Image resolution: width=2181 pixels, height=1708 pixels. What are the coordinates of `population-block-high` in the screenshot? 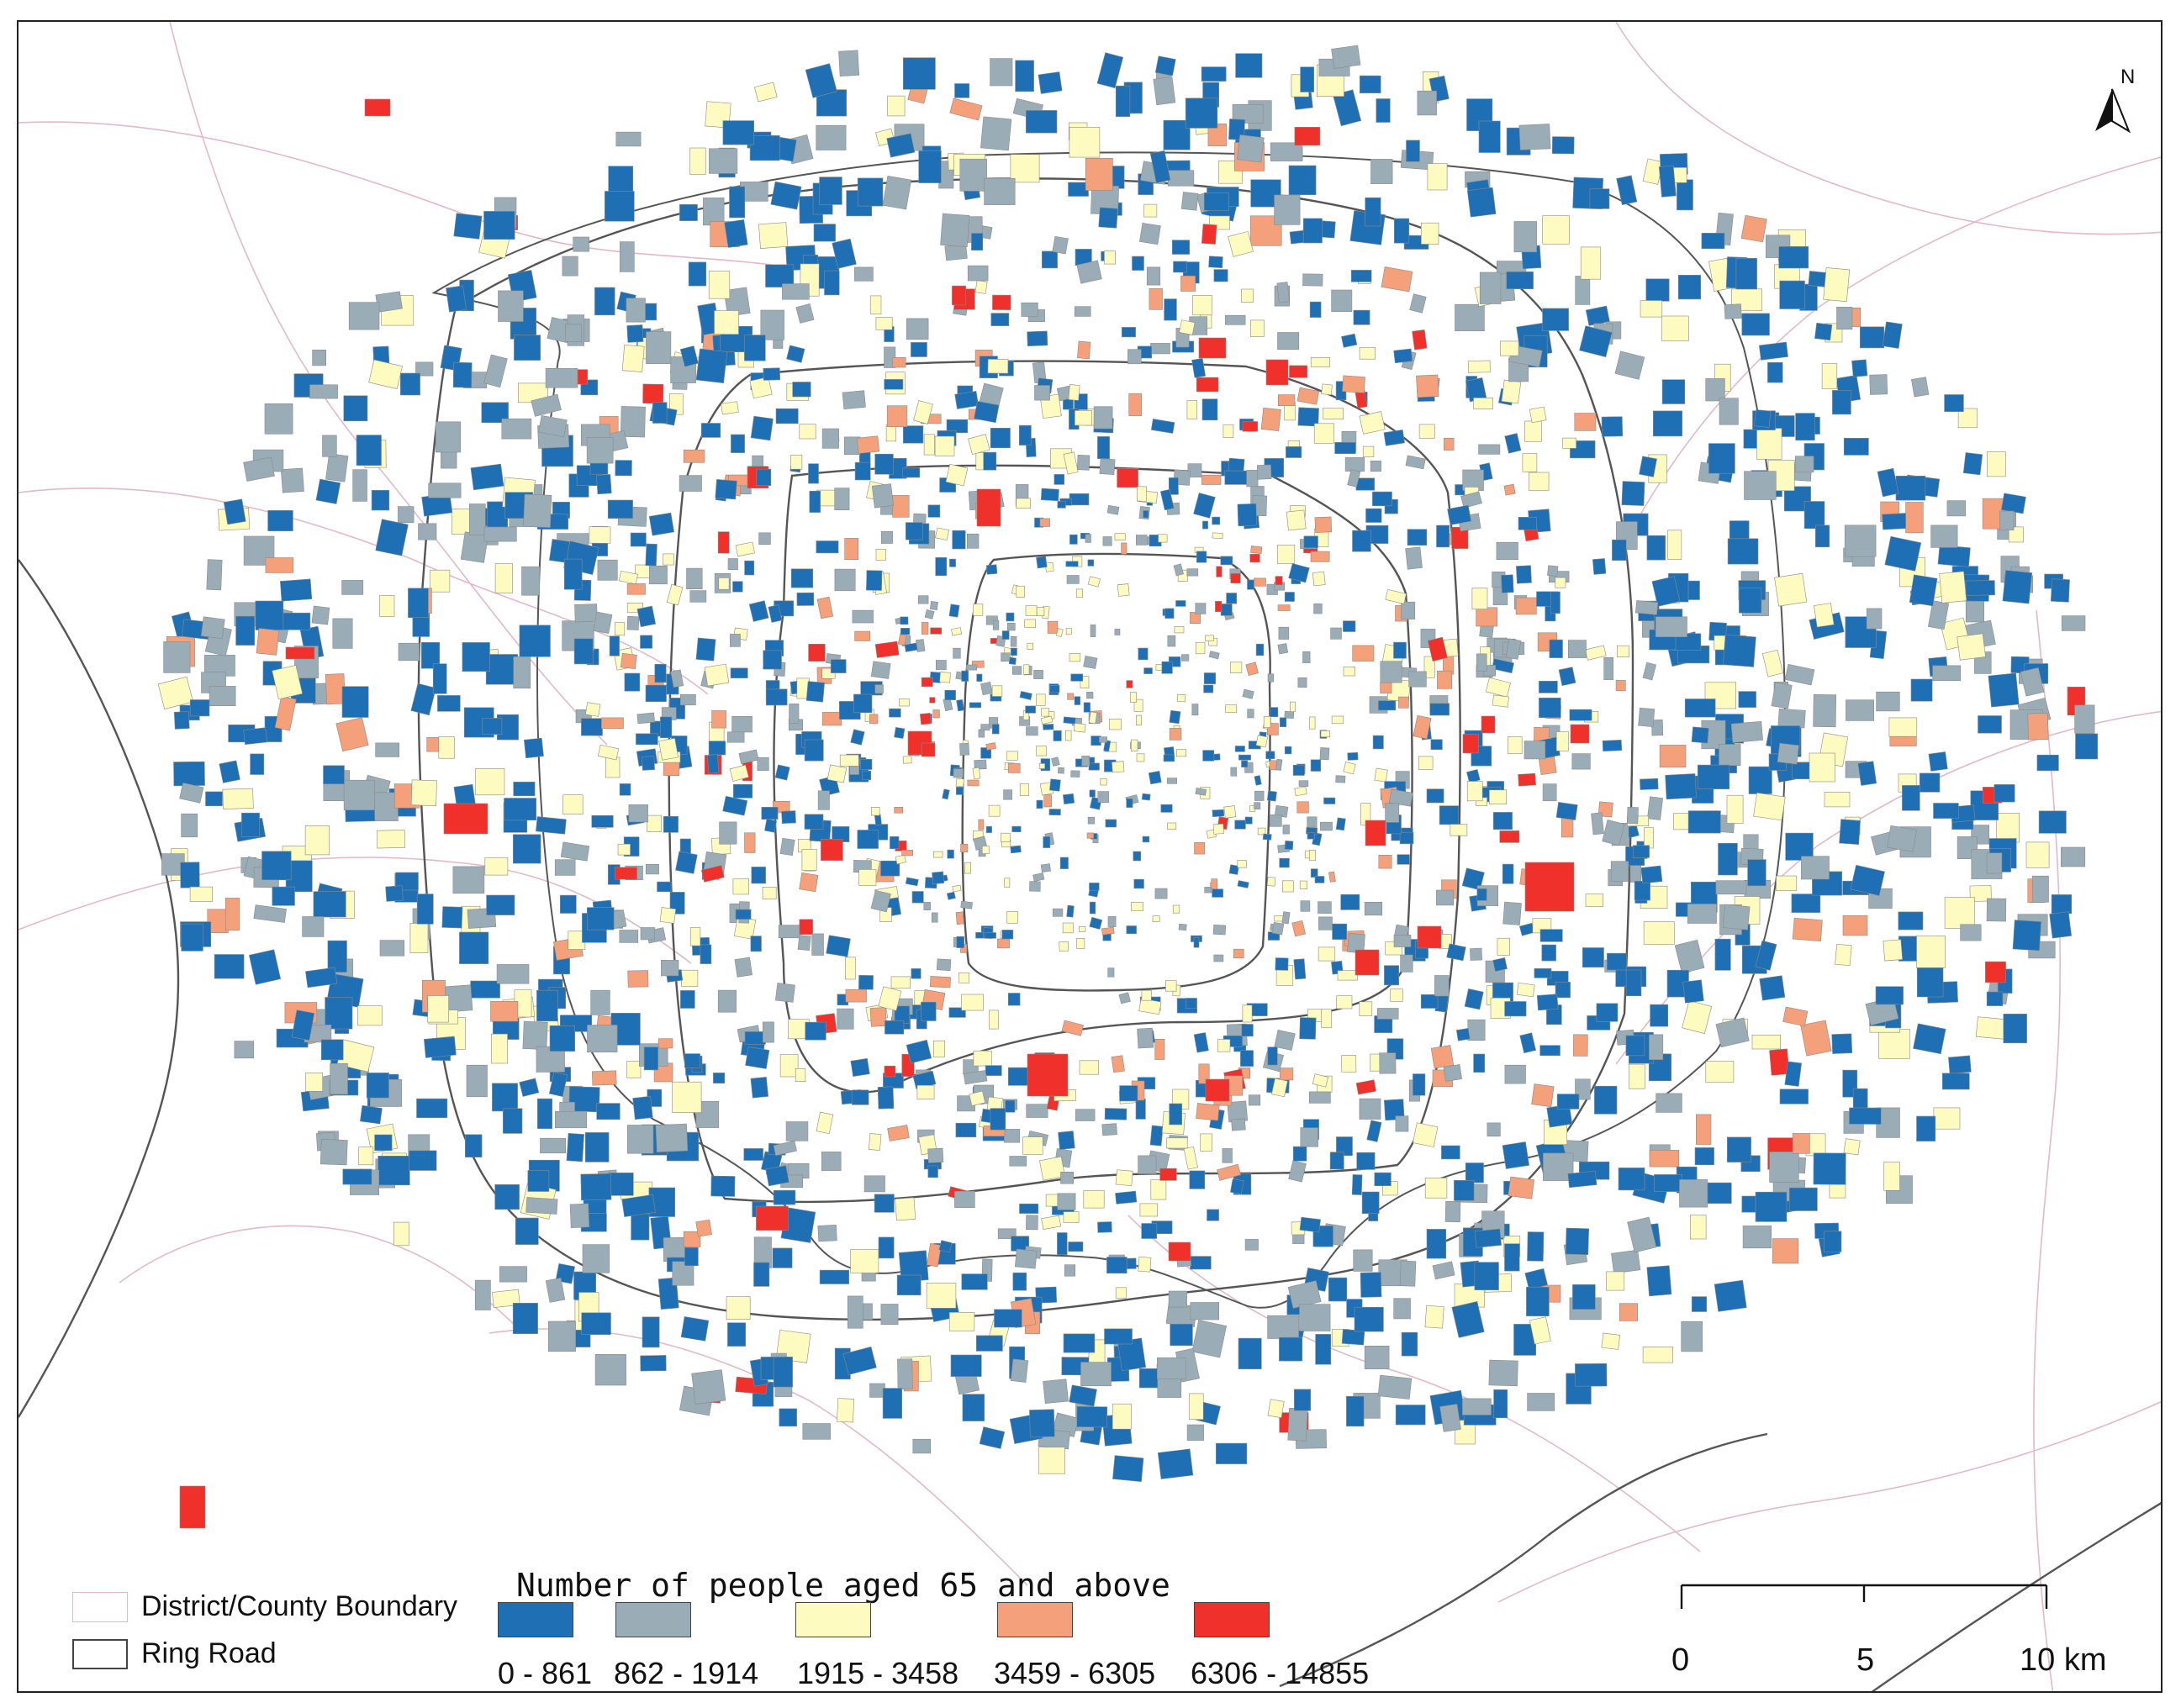 It's located at (1549, 887).